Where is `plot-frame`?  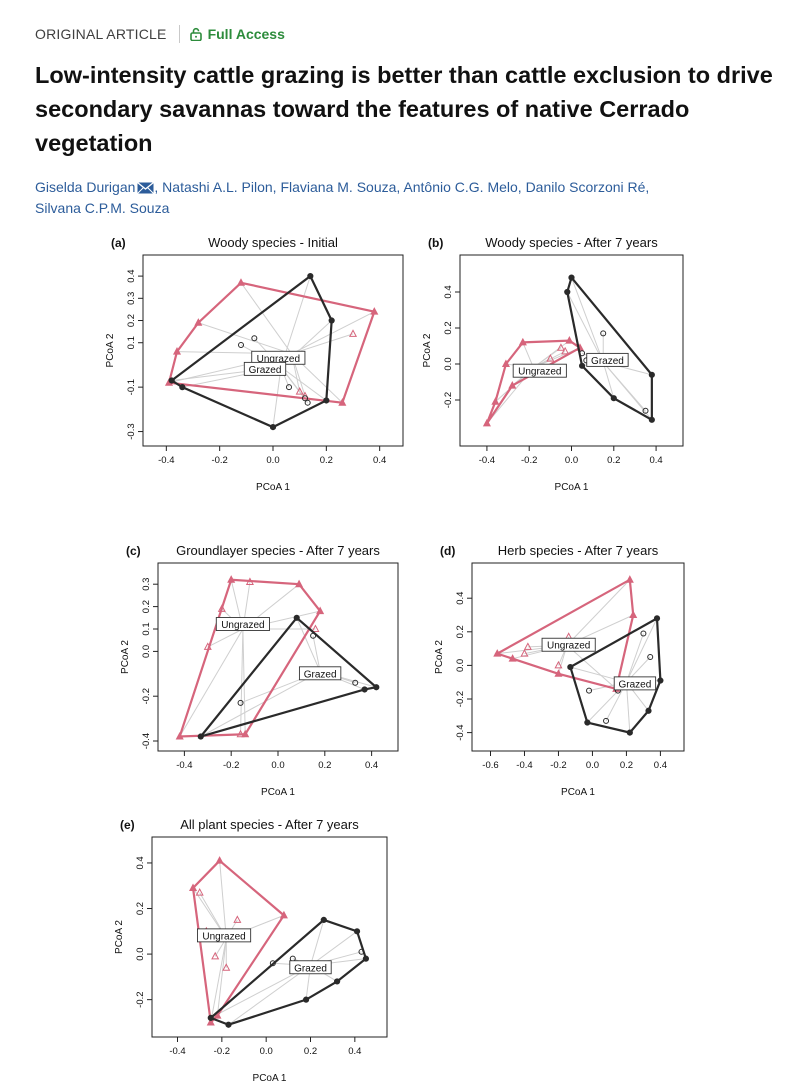
plot-frame is located at coordinates (273, 350).